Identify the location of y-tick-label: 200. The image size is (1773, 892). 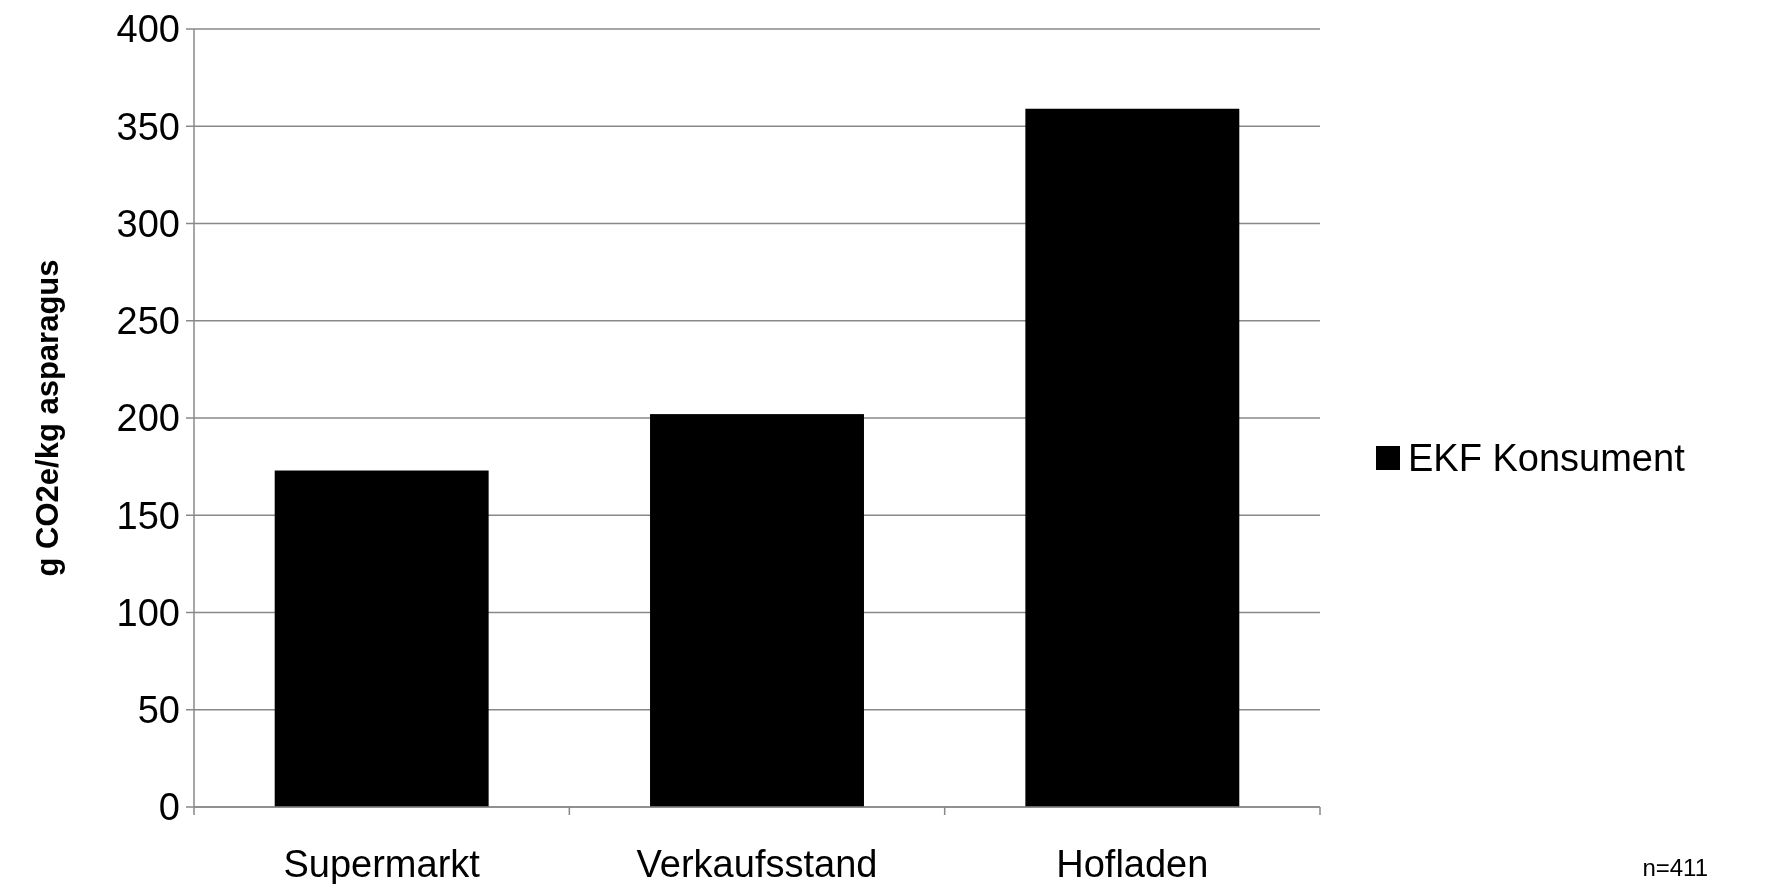
(148, 418).